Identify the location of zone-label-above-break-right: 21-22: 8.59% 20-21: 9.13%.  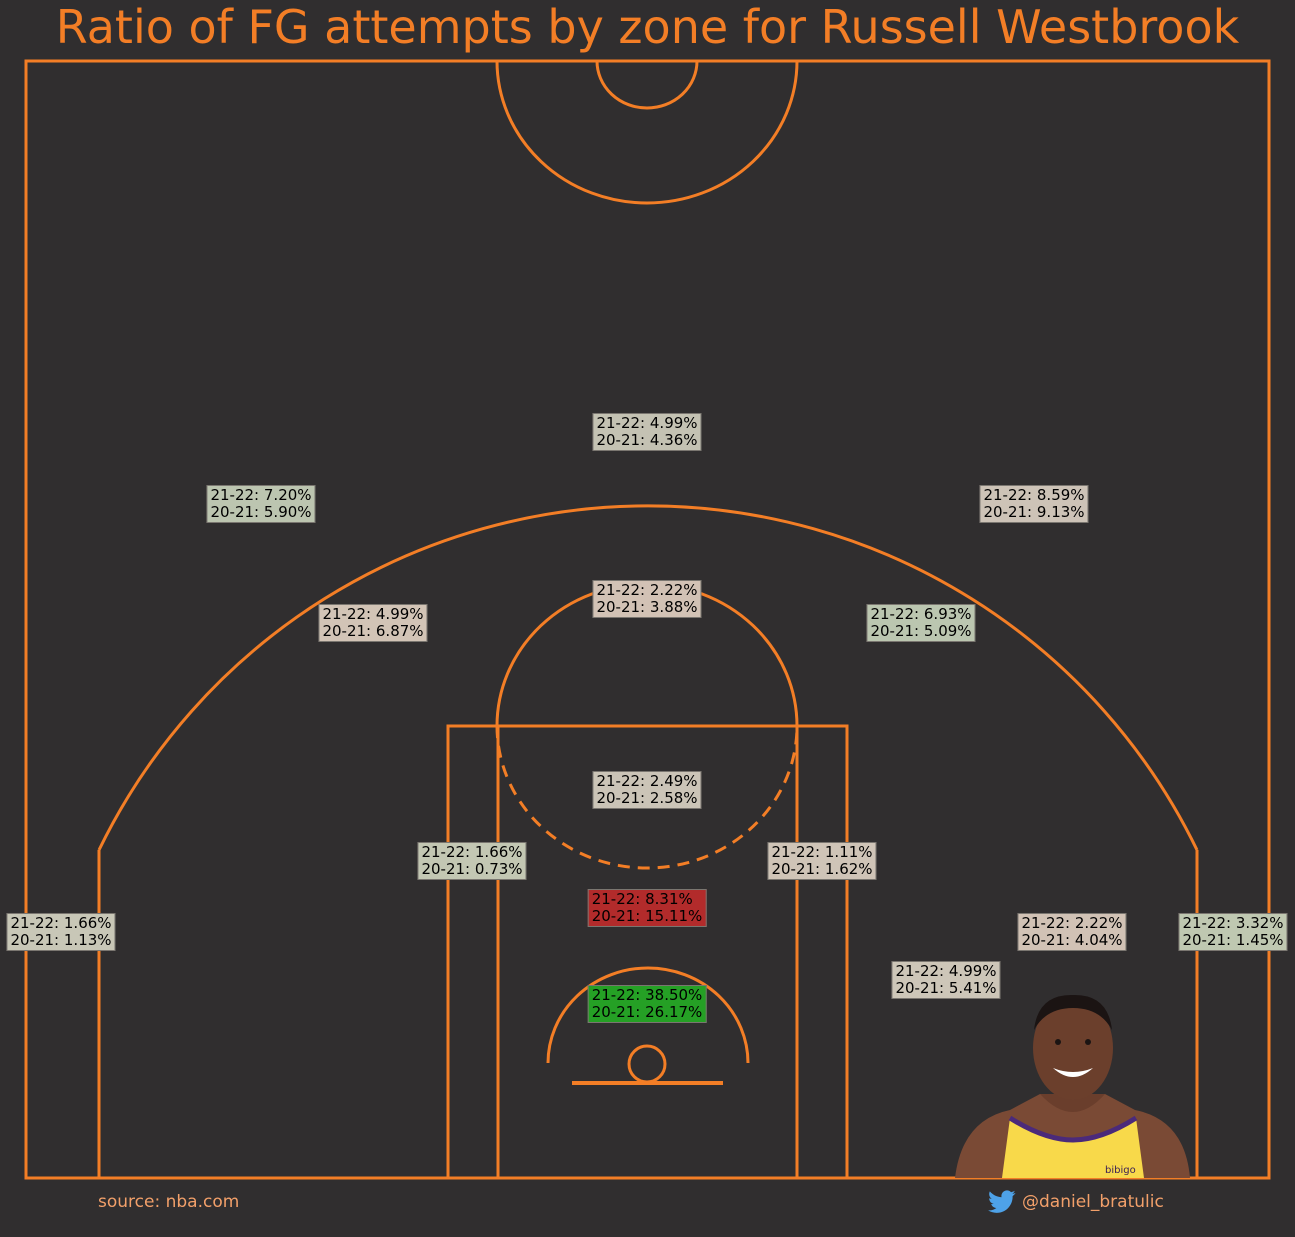
(1034, 504).